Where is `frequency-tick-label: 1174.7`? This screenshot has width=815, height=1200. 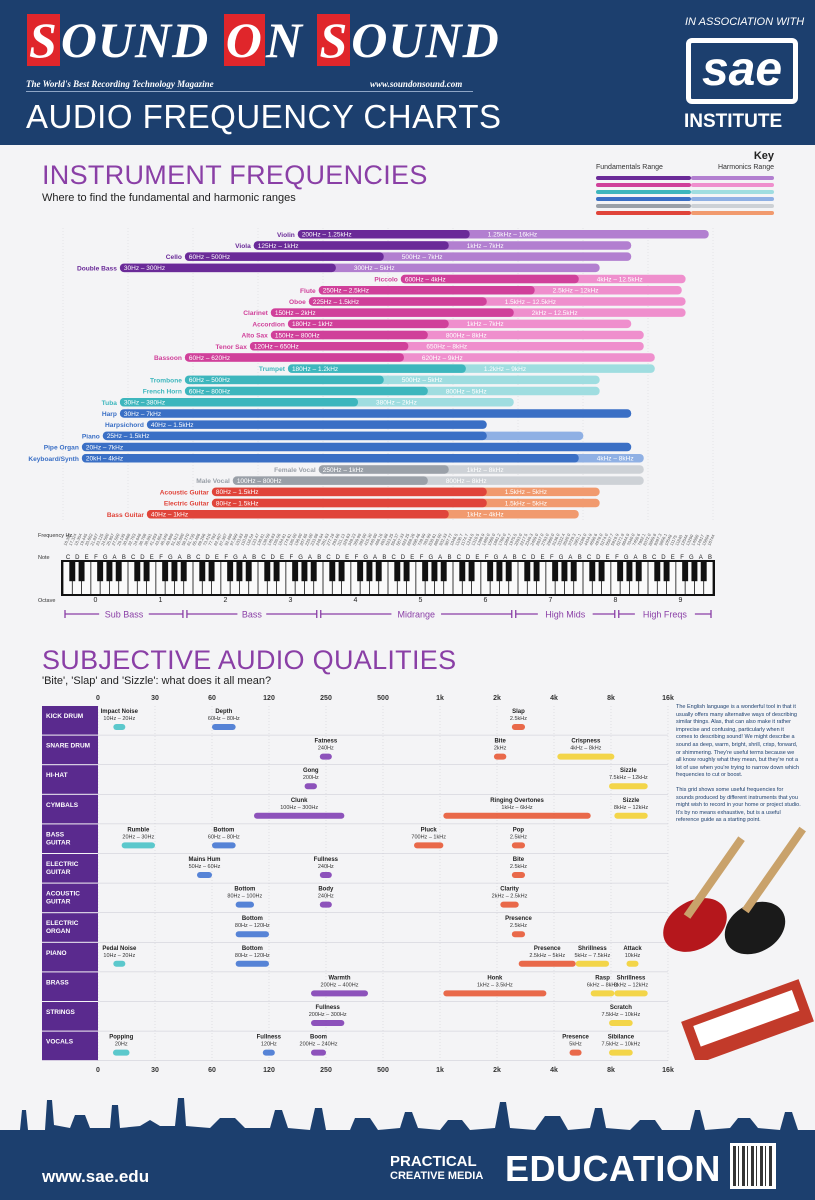
frequency-tick-label: 1174.7 is located at coordinates (465, 539).